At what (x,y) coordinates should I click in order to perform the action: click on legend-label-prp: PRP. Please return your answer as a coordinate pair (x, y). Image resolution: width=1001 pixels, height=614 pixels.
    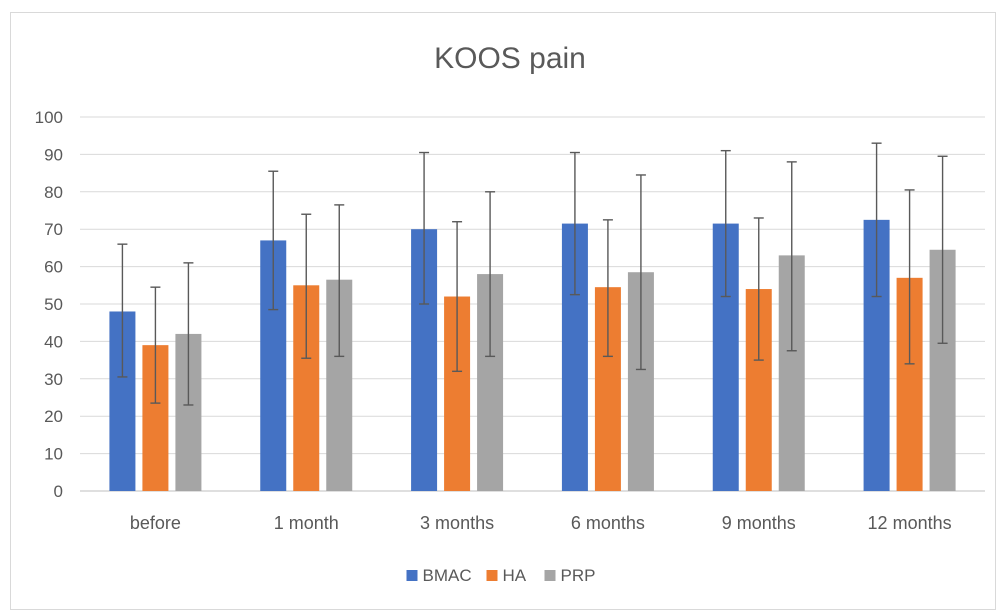
    Looking at the image, I should click on (578, 575).